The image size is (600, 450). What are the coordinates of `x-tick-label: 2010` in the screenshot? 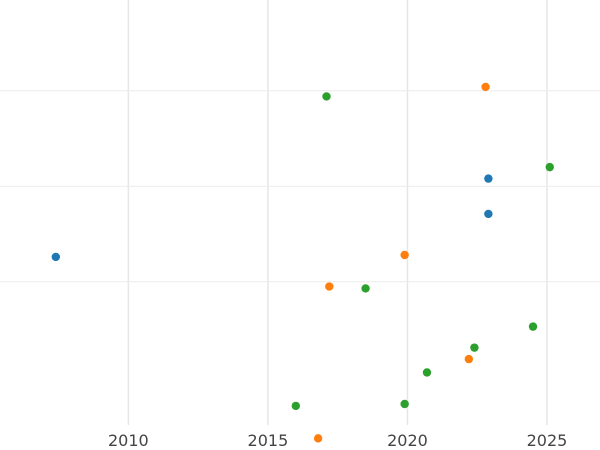 It's located at (128, 440).